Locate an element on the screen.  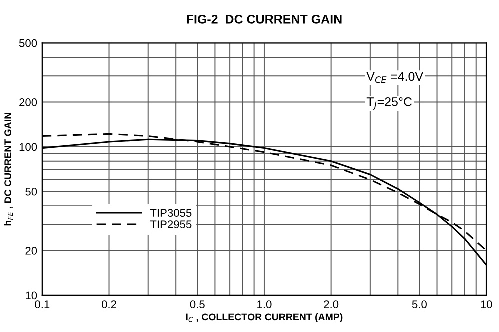
x-tick-label: 0.2 is located at coordinates (109, 304).